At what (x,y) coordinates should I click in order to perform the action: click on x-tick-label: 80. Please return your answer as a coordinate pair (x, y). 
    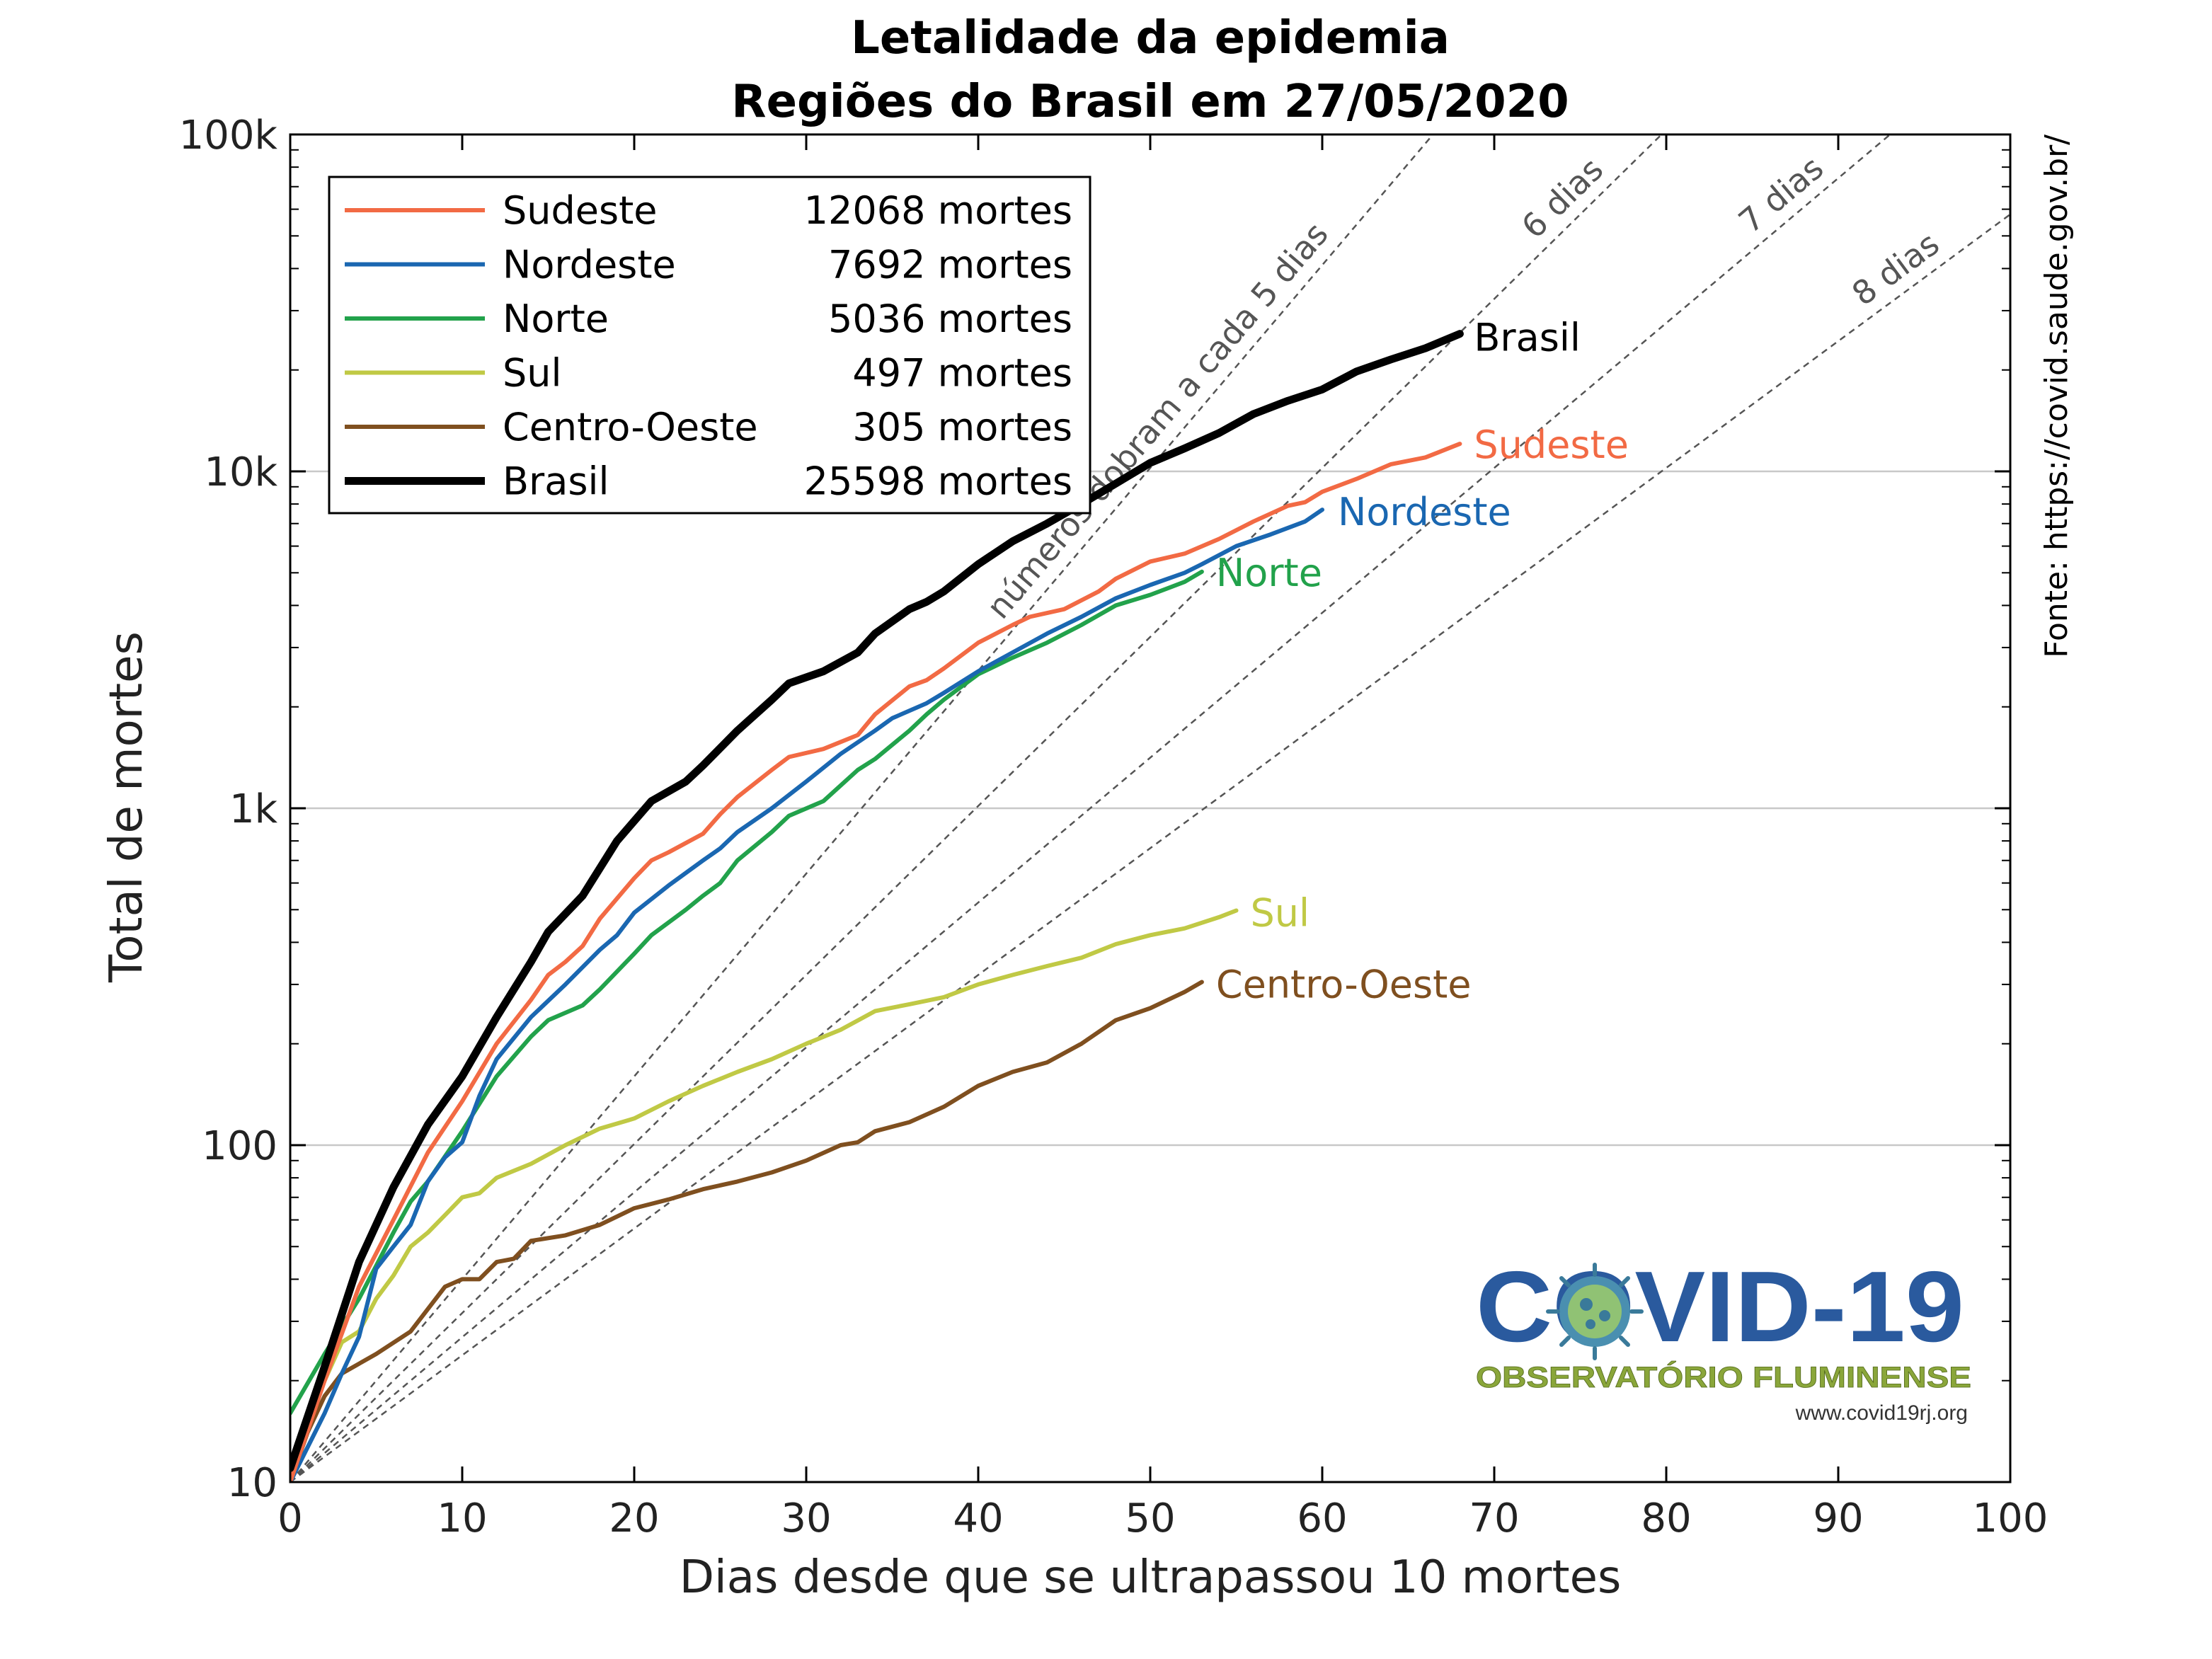
    Looking at the image, I should click on (1666, 1519).